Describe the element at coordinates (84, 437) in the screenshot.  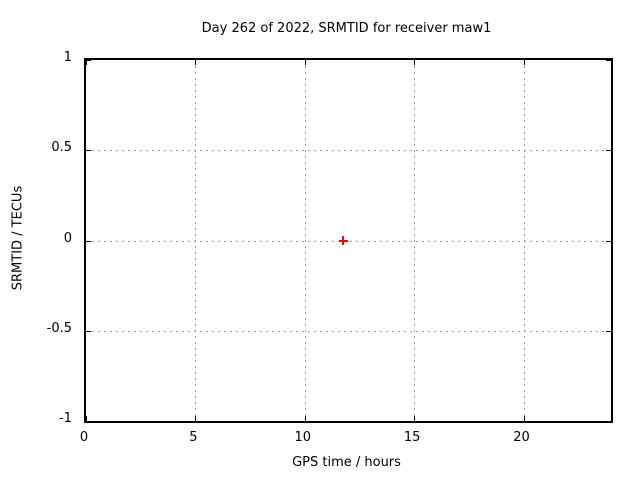
I see `x-tick-label: 0` at that location.